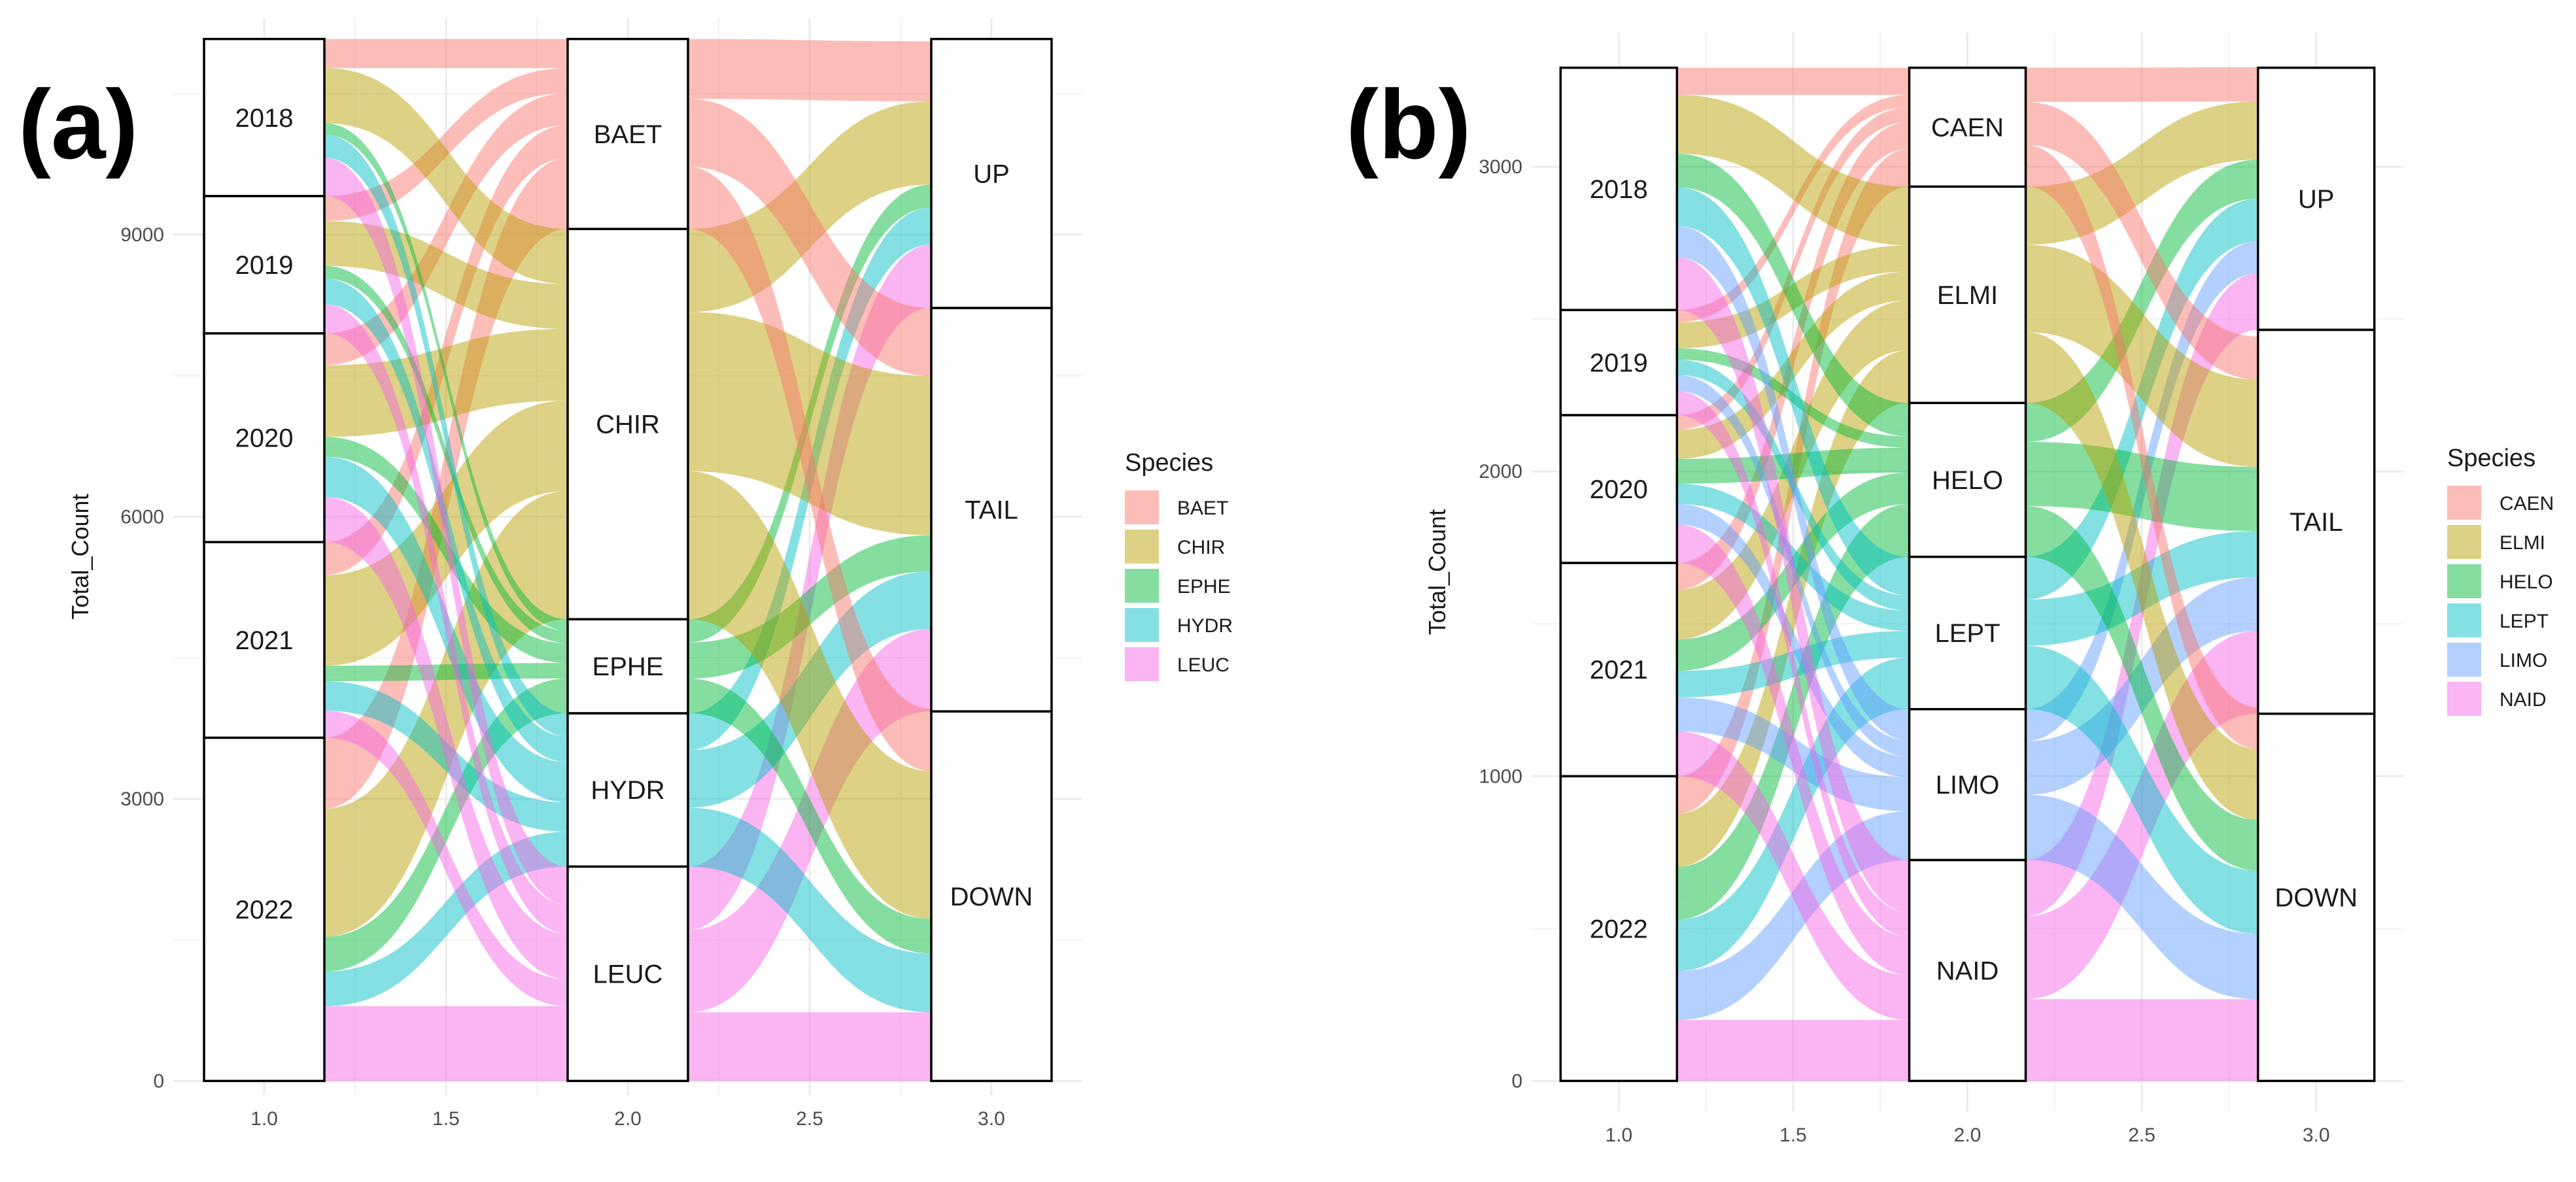  What do you see at coordinates (2523, 700) in the screenshot?
I see `legend-label: NAID` at bounding box center [2523, 700].